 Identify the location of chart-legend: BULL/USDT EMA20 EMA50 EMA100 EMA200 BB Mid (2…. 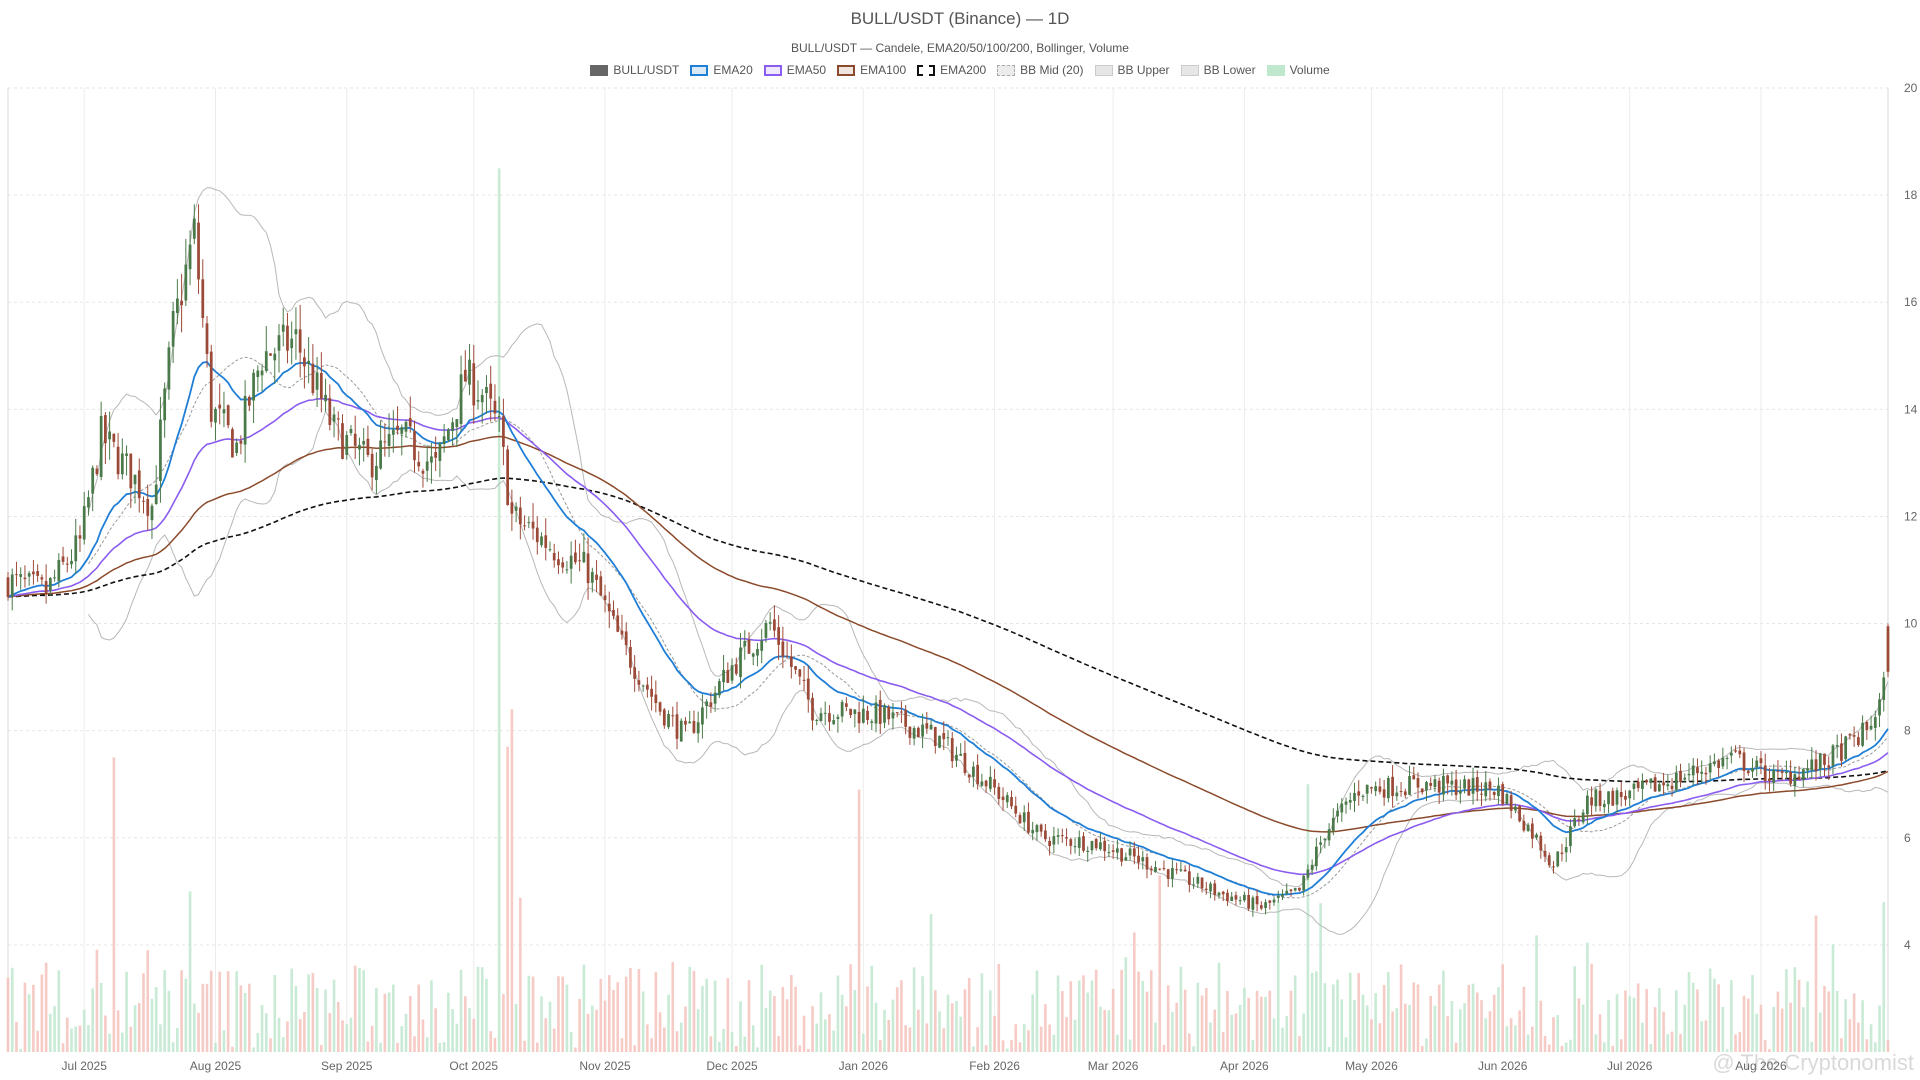
(960, 70).